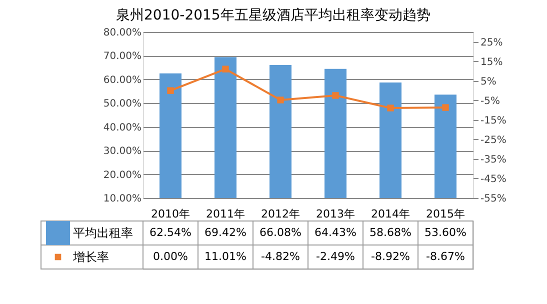 The width and height of the screenshot is (547, 304). Describe the element at coordinates (491, 42) in the screenshot. I see `y2-tick-label: 25%` at that location.